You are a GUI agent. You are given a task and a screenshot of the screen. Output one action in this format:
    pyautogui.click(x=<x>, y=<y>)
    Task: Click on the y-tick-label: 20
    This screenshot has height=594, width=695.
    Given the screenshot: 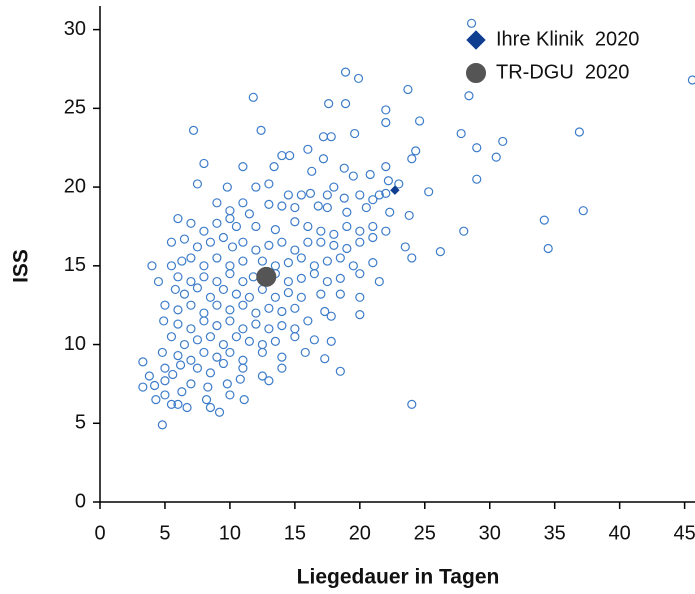 What is the action you would take?
    pyautogui.click(x=75, y=186)
    